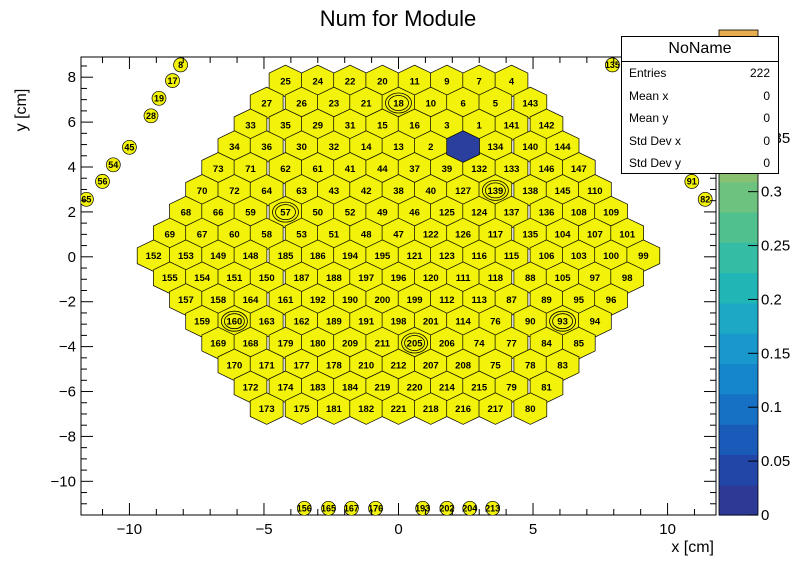  I want to click on module-label: 192, so click(318, 300).